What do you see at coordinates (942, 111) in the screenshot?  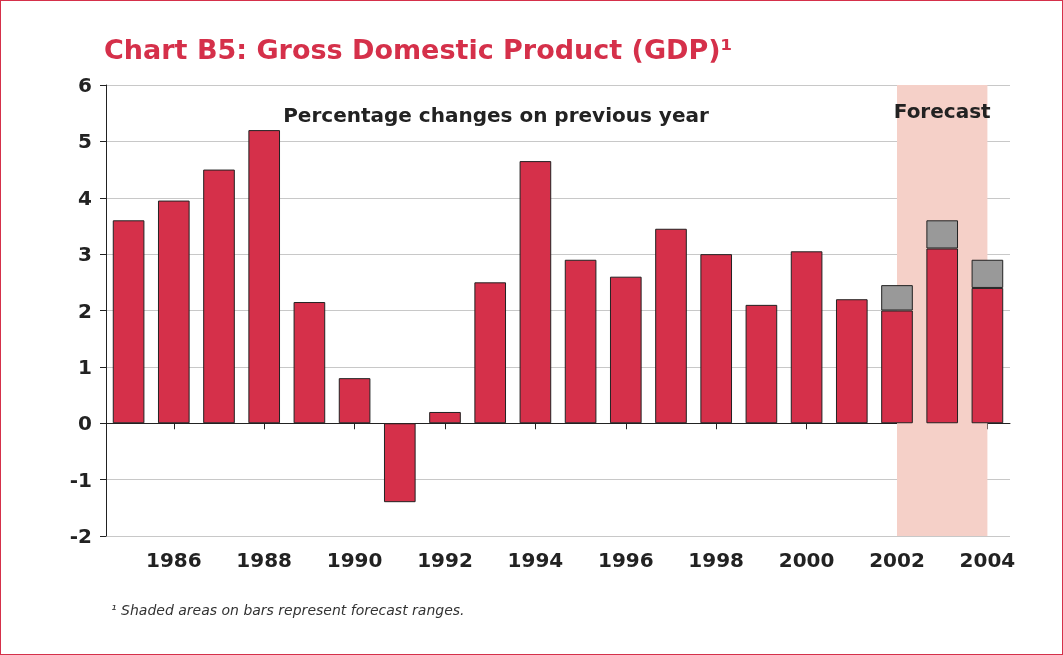 I see `band-label: Forecast` at bounding box center [942, 111].